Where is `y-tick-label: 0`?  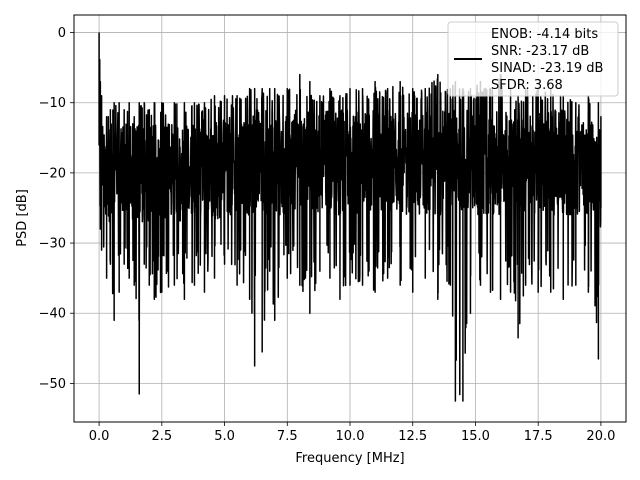
y-tick-label: 0 is located at coordinates (62, 33).